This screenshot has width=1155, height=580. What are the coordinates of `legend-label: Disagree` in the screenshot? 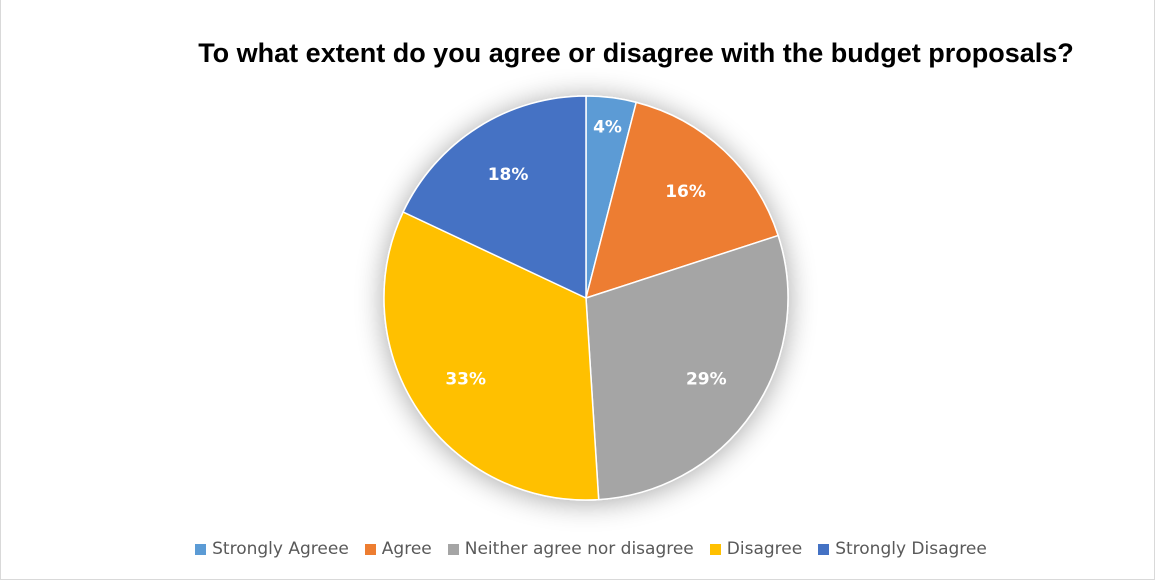 It's located at (764, 549).